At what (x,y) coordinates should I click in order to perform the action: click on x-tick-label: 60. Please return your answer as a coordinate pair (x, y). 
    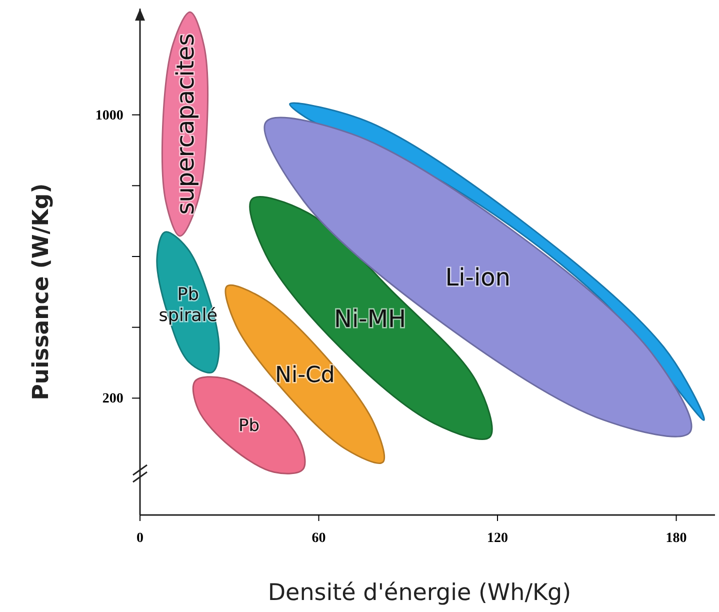
    Looking at the image, I should click on (319, 538).